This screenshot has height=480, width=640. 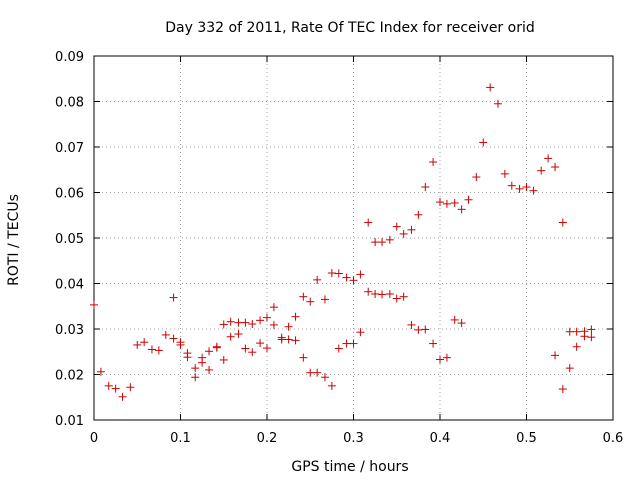 I want to click on x-tick-label: 0, so click(x=94, y=438).